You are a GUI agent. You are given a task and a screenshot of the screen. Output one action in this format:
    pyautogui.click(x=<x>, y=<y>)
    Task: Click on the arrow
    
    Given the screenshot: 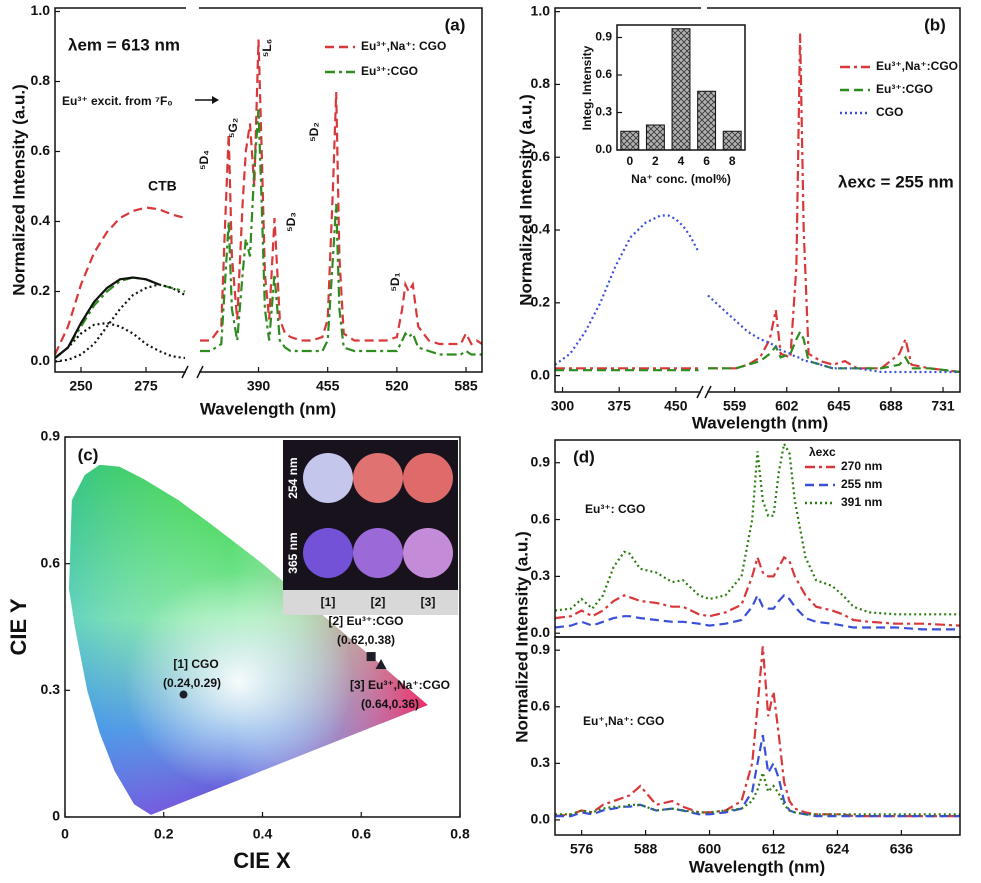 What is the action you would take?
    pyautogui.click(x=207, y=100)
    